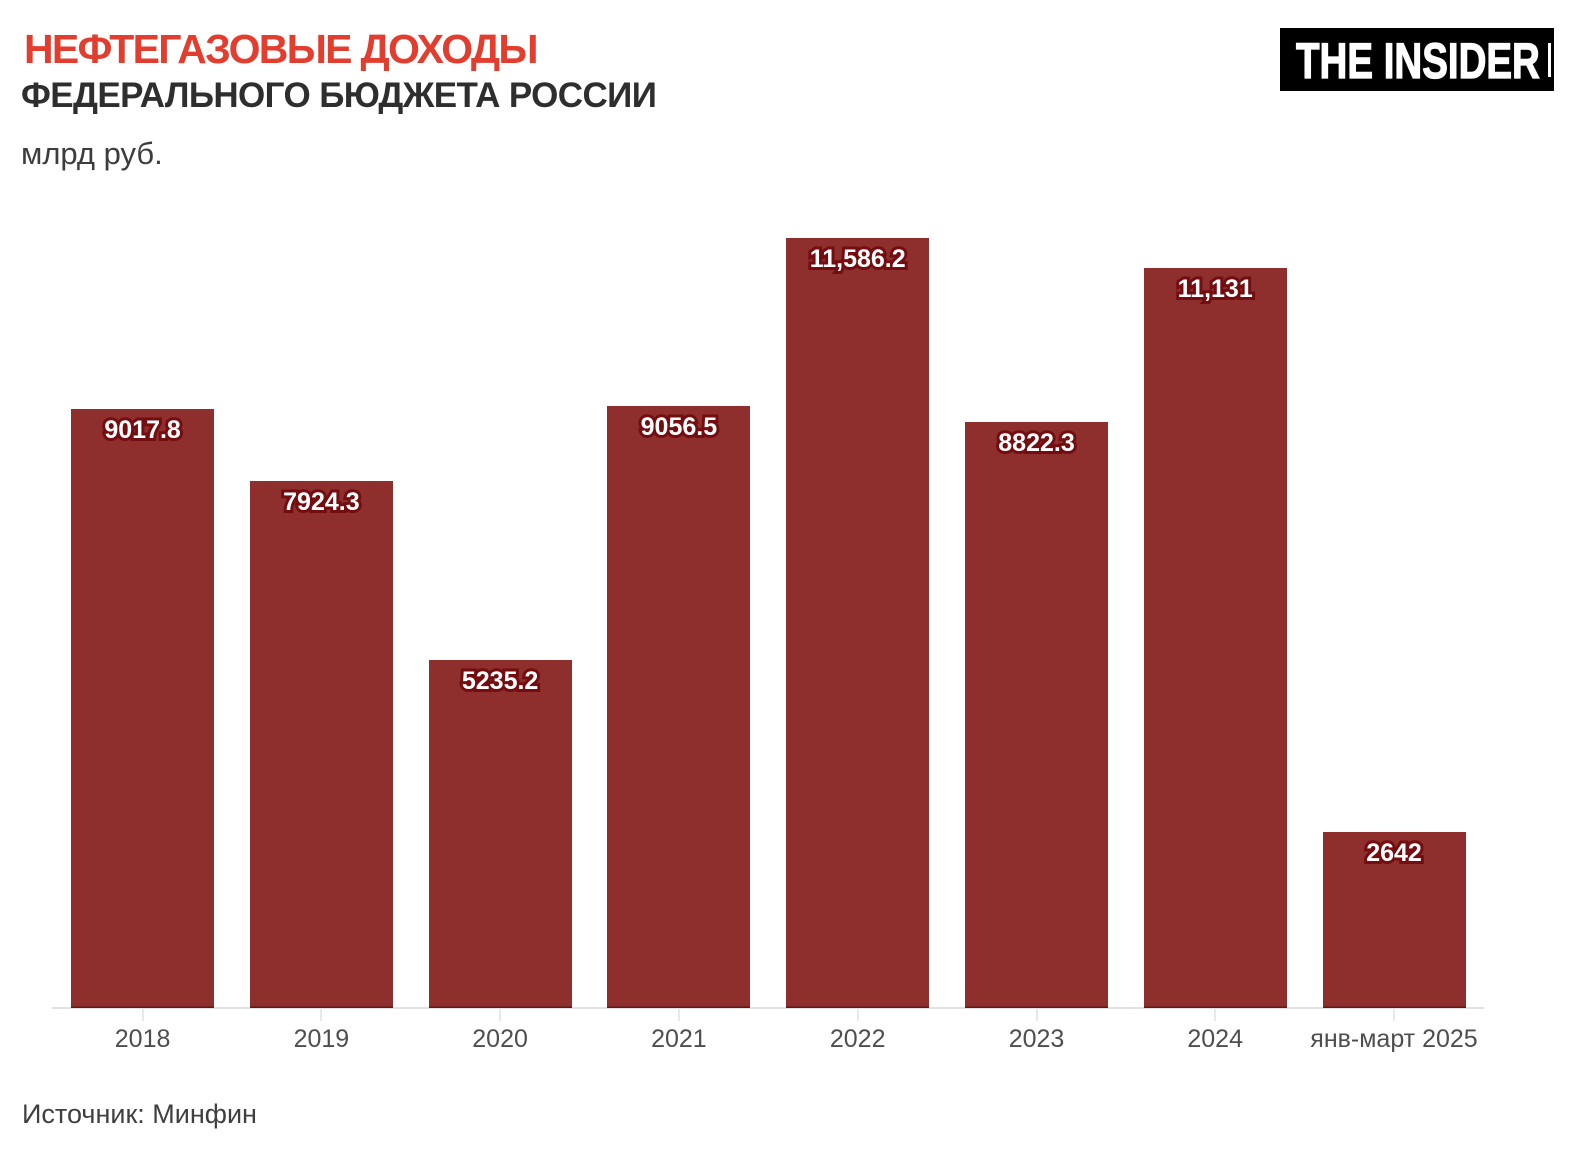 The width and height of the screenshot is (1588, 1150). I want to click on source-label: Источник: Минфин, so click(139, 1114).